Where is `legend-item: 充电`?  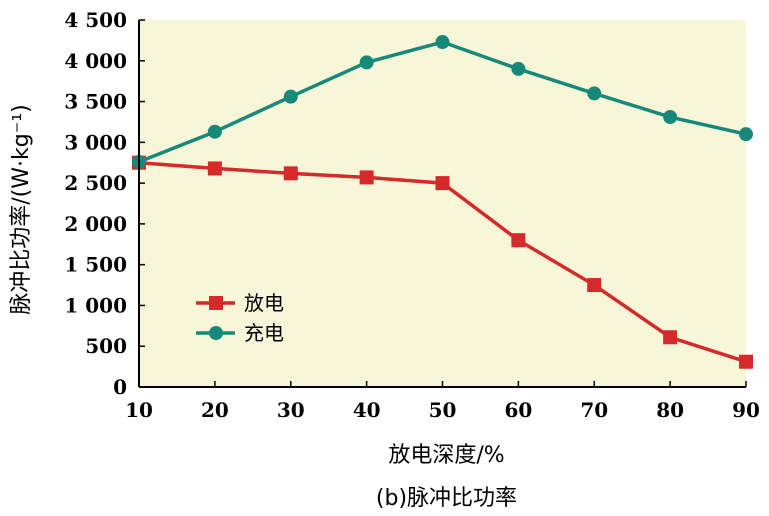 legend-item: 充电 is located at coordinates (240, 333).